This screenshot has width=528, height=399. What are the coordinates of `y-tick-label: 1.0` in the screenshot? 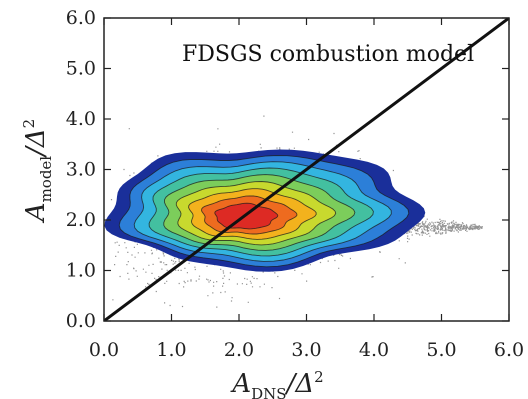 It's located at (81, 271).